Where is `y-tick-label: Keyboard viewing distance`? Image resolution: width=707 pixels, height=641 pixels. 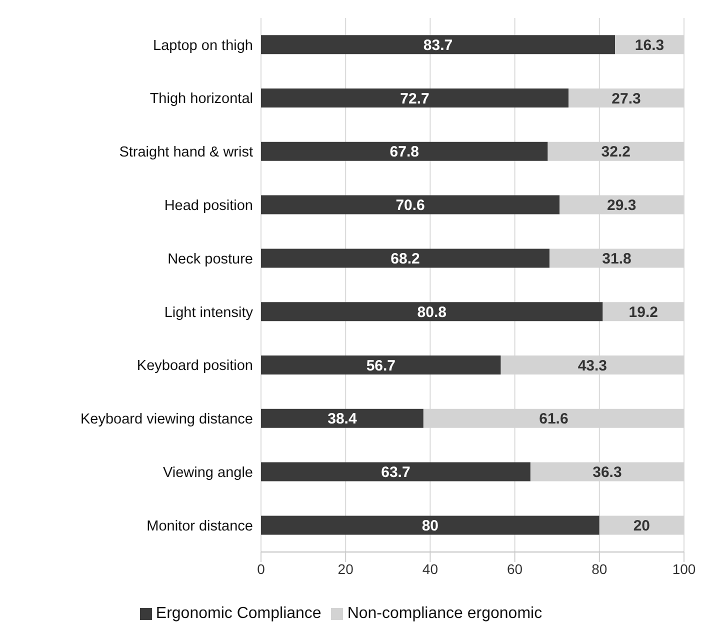
y-tick-label: Keyboard viewing distance is located at coordinates (166, 420).